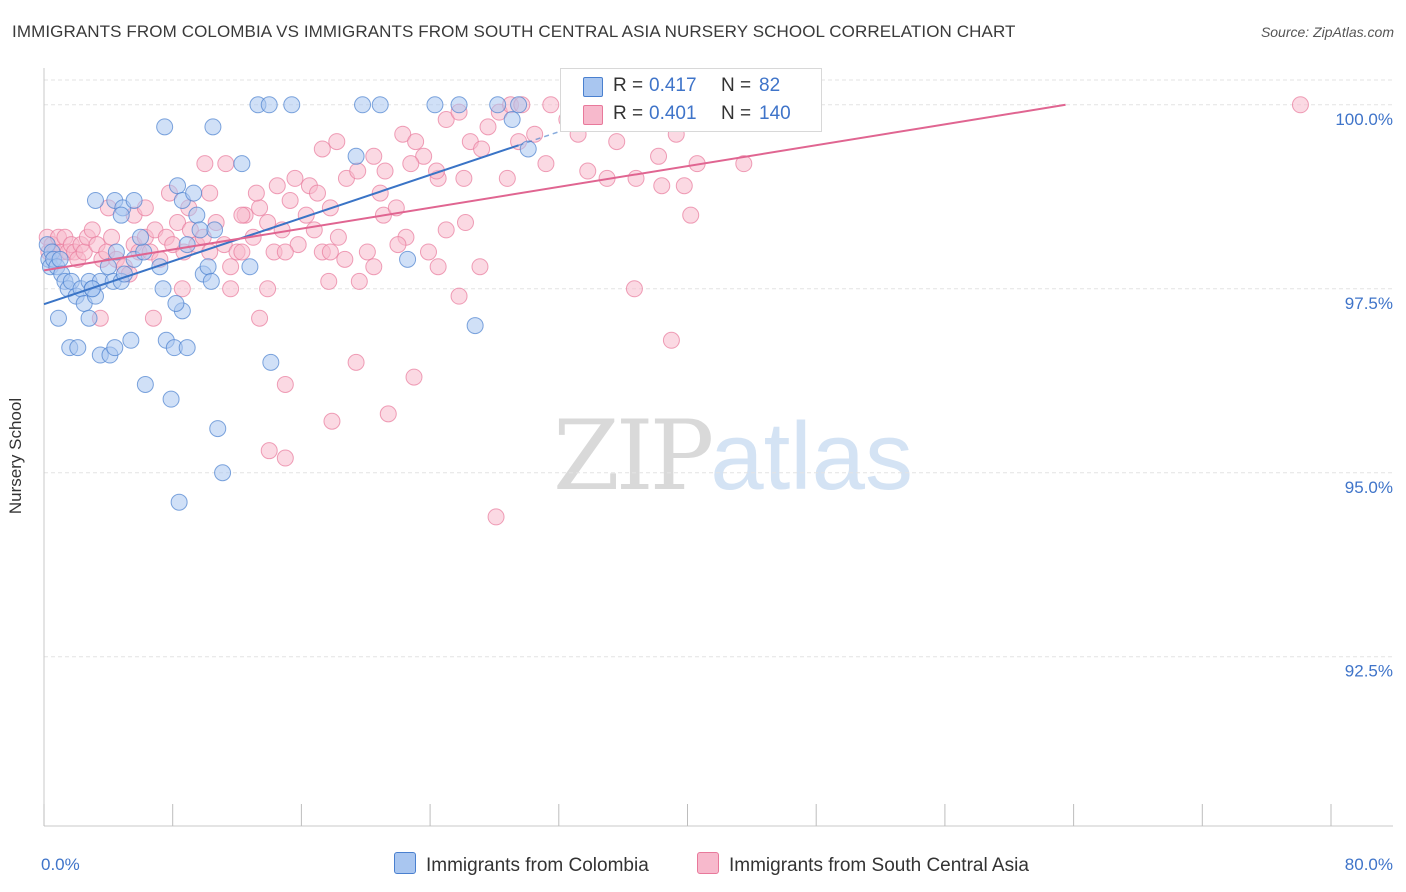  I want to click on y-tick-label: 95.0%, so click(1369, 487).